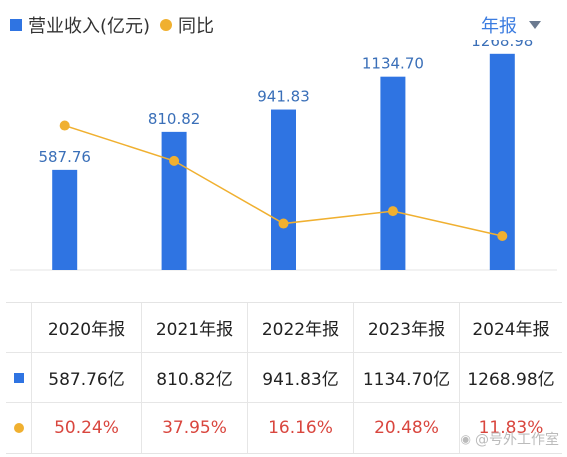 The width and height of the screenshot is (567, 457). I want to click on period-selector-label: 年报, so click(499, 26).